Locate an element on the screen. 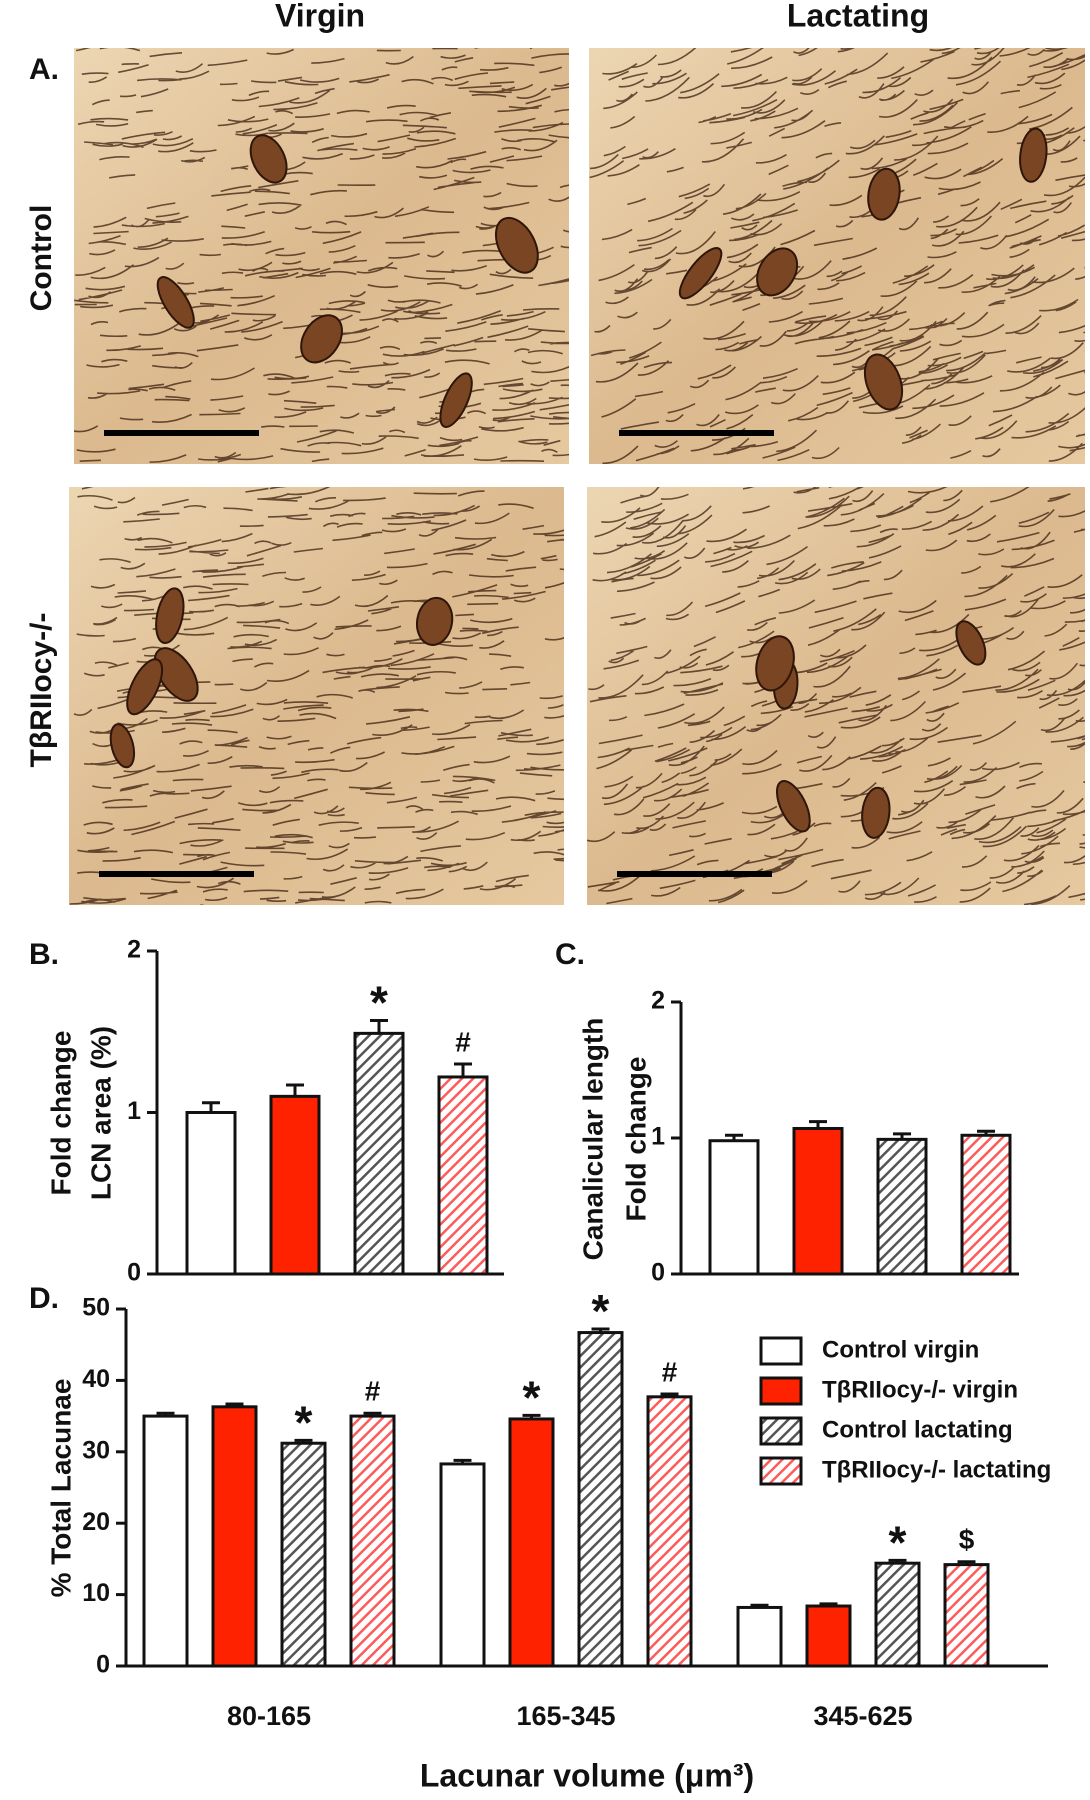 Image resolution: width=1090 pixels, height=1800 pixels. x-tick-label: 165-345 is located at coordinates (565, 1716).